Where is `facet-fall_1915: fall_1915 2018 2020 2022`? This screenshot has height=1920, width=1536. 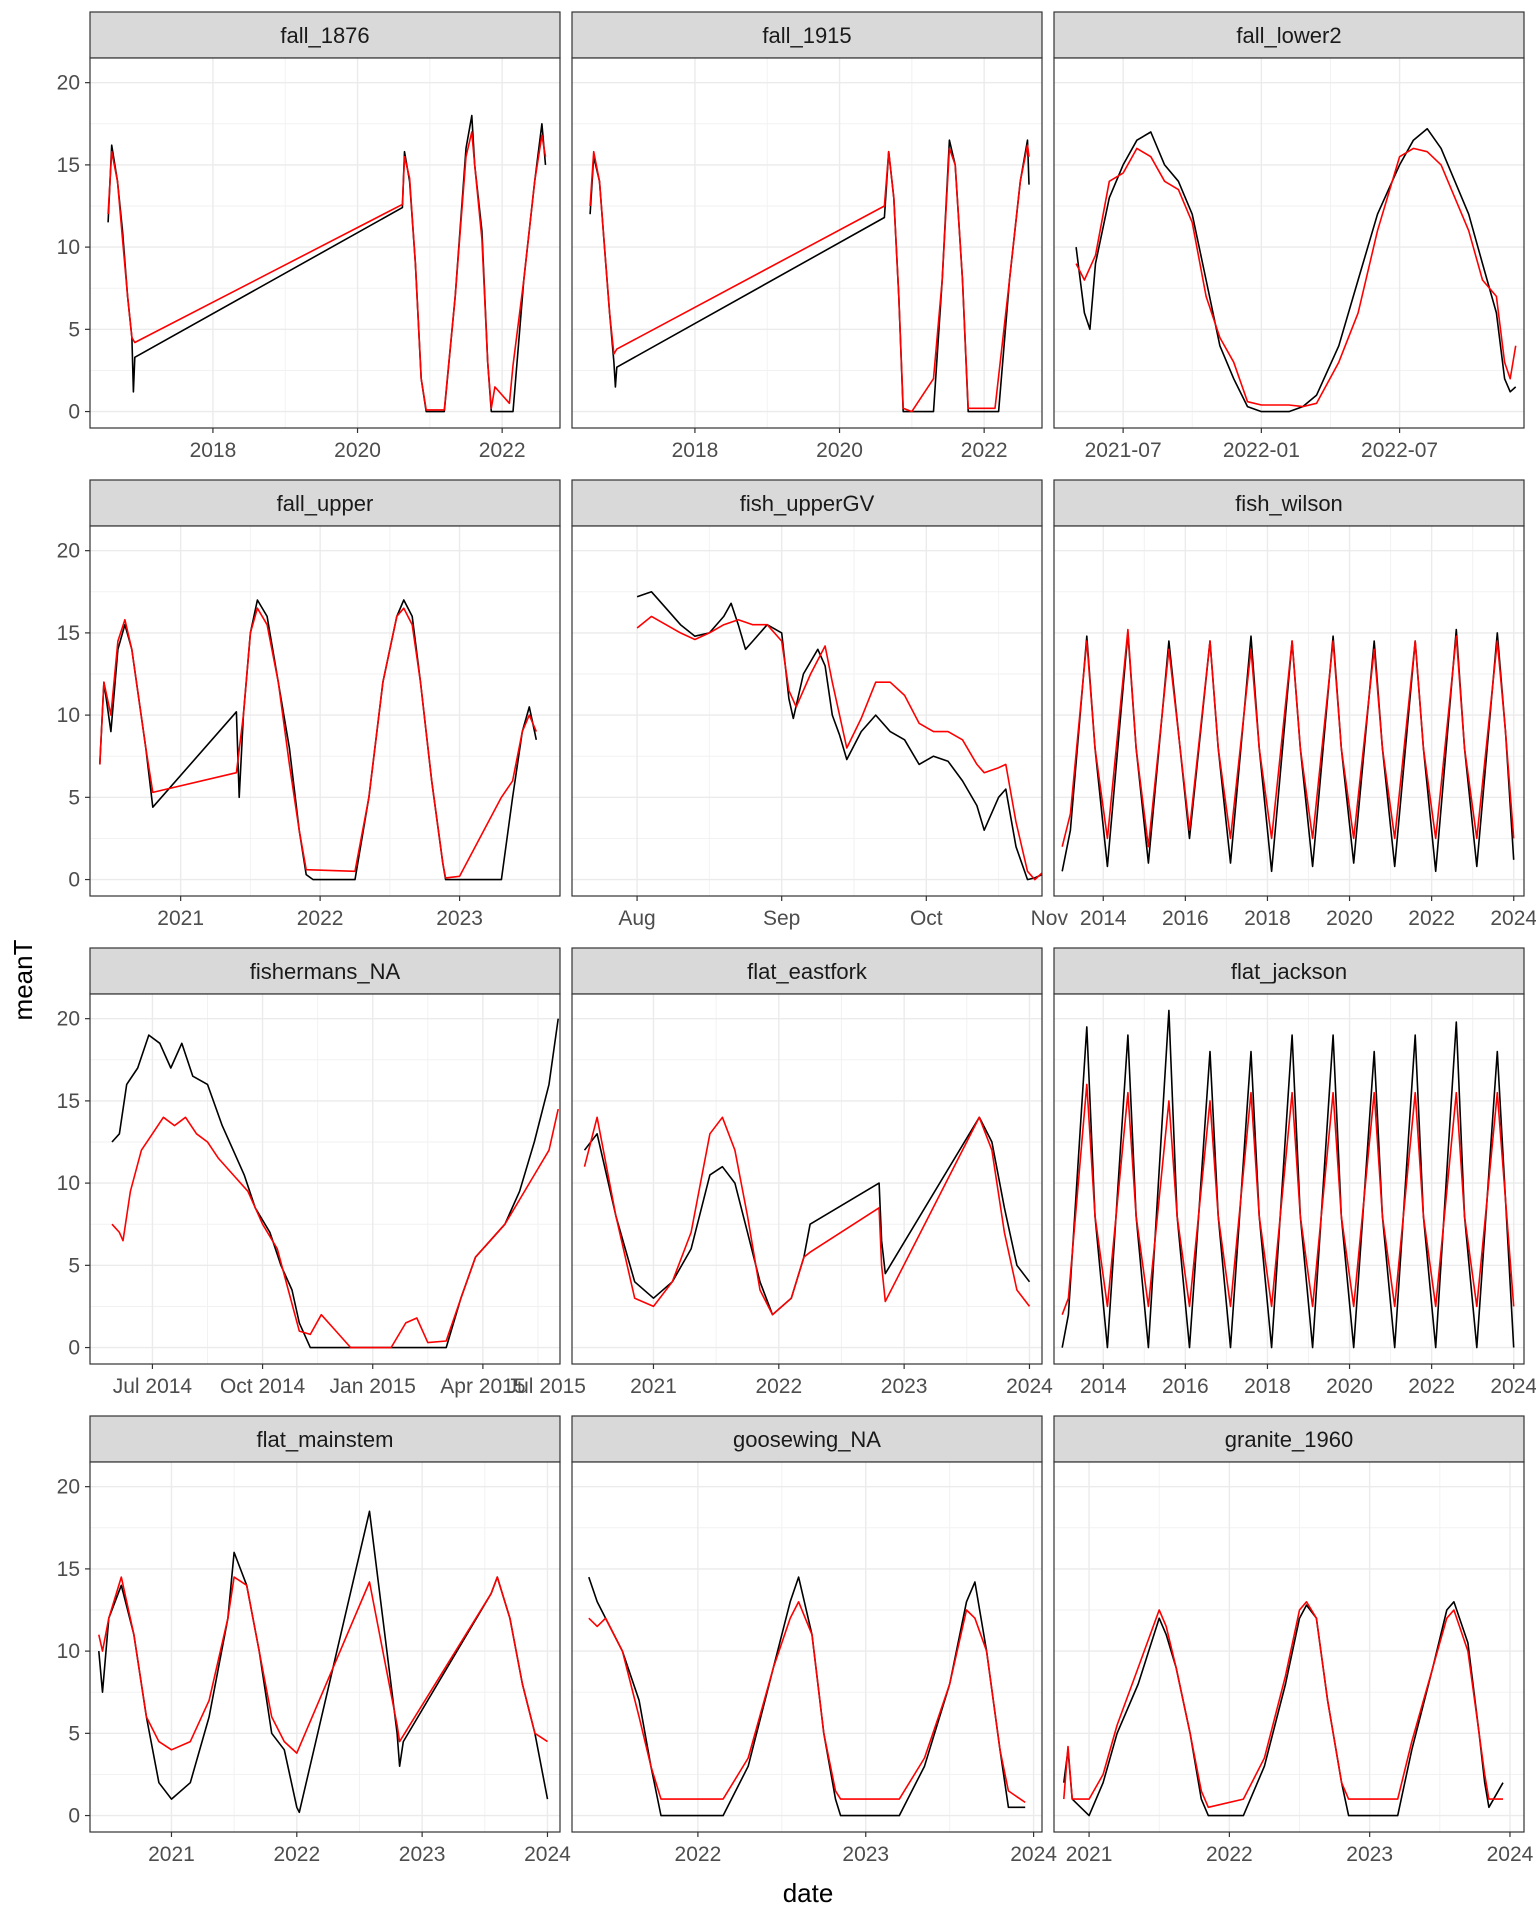 facet-fall_1915: fall_1915 2018 2020 2022 is located at coordinates (807, 236).